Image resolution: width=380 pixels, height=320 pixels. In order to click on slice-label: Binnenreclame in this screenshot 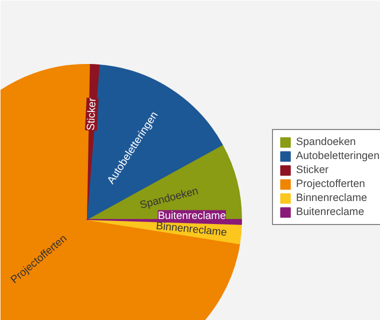, I will do `click(191, 229)`.